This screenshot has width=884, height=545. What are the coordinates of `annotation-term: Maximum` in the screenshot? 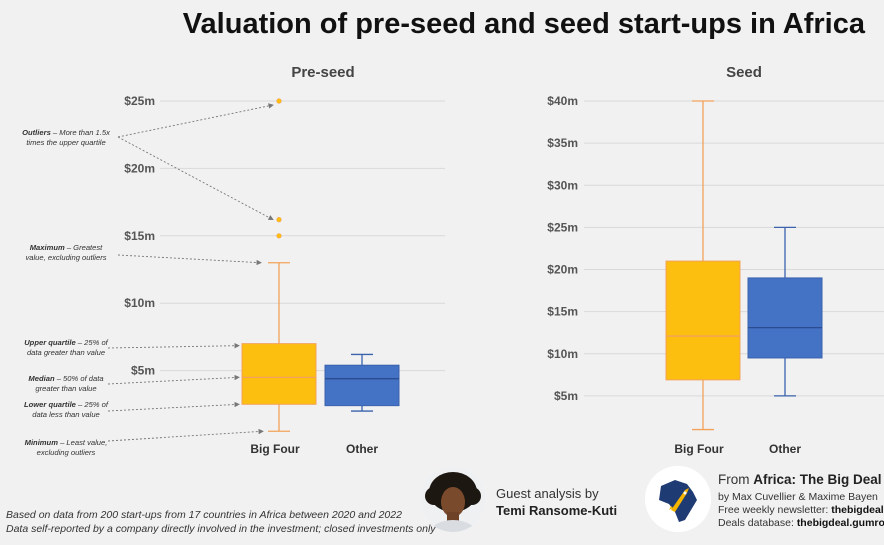 It's located at (47, 247).